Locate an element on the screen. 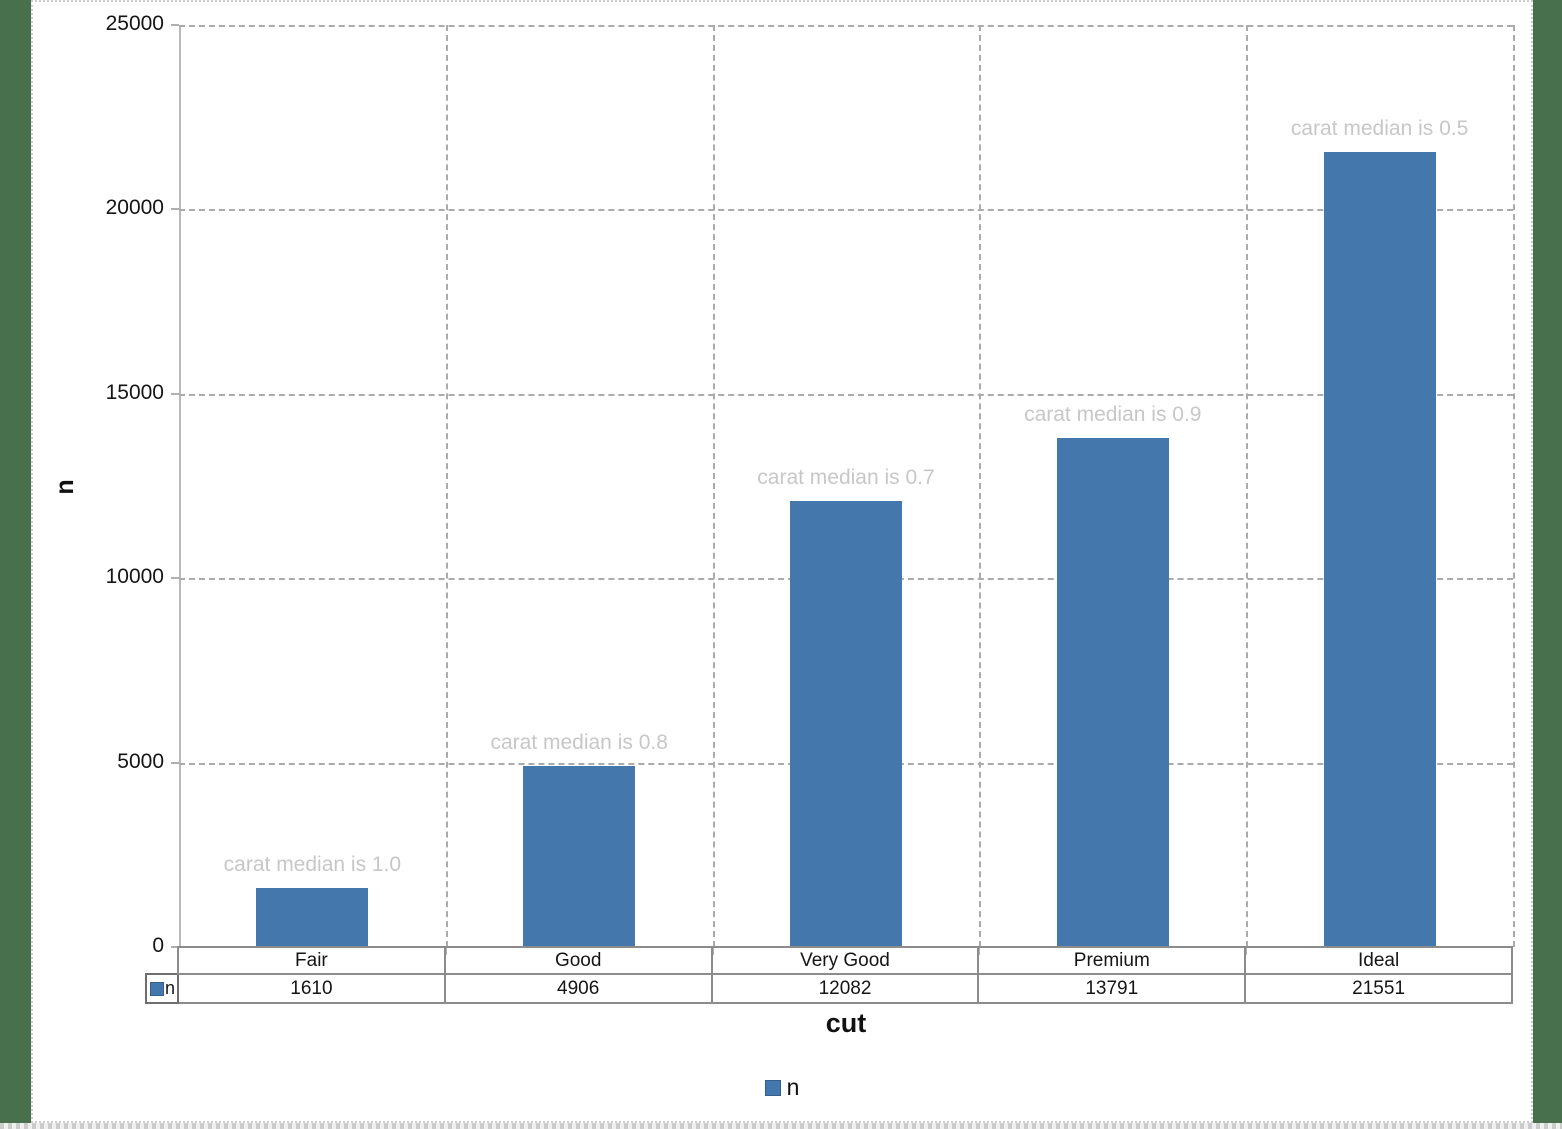 The width and height of the screenshot is (1562, 1129). data-table-value: 4906 is located at coordinates (578, 988).